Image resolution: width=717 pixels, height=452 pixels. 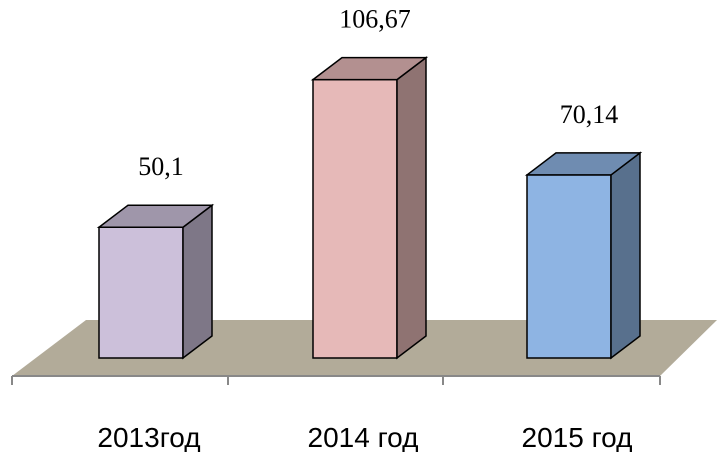 What do you see at coordinates (577, 437) in the screenshot?
I see `category-label: 2015 год` at bounding box center [577, 437].